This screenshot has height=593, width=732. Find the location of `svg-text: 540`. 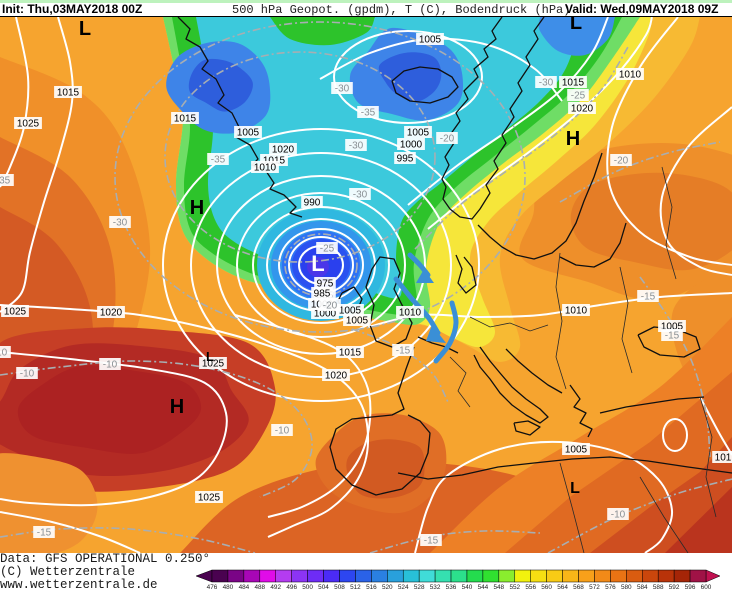

svg-text: 540 is located at coordinates (467, 587).